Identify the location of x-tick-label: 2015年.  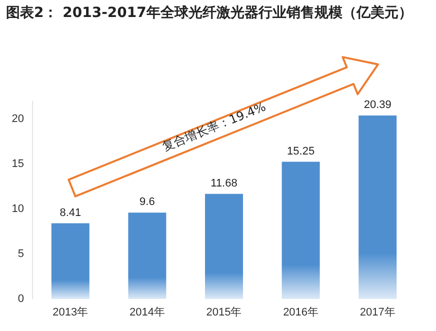
(224, 312).